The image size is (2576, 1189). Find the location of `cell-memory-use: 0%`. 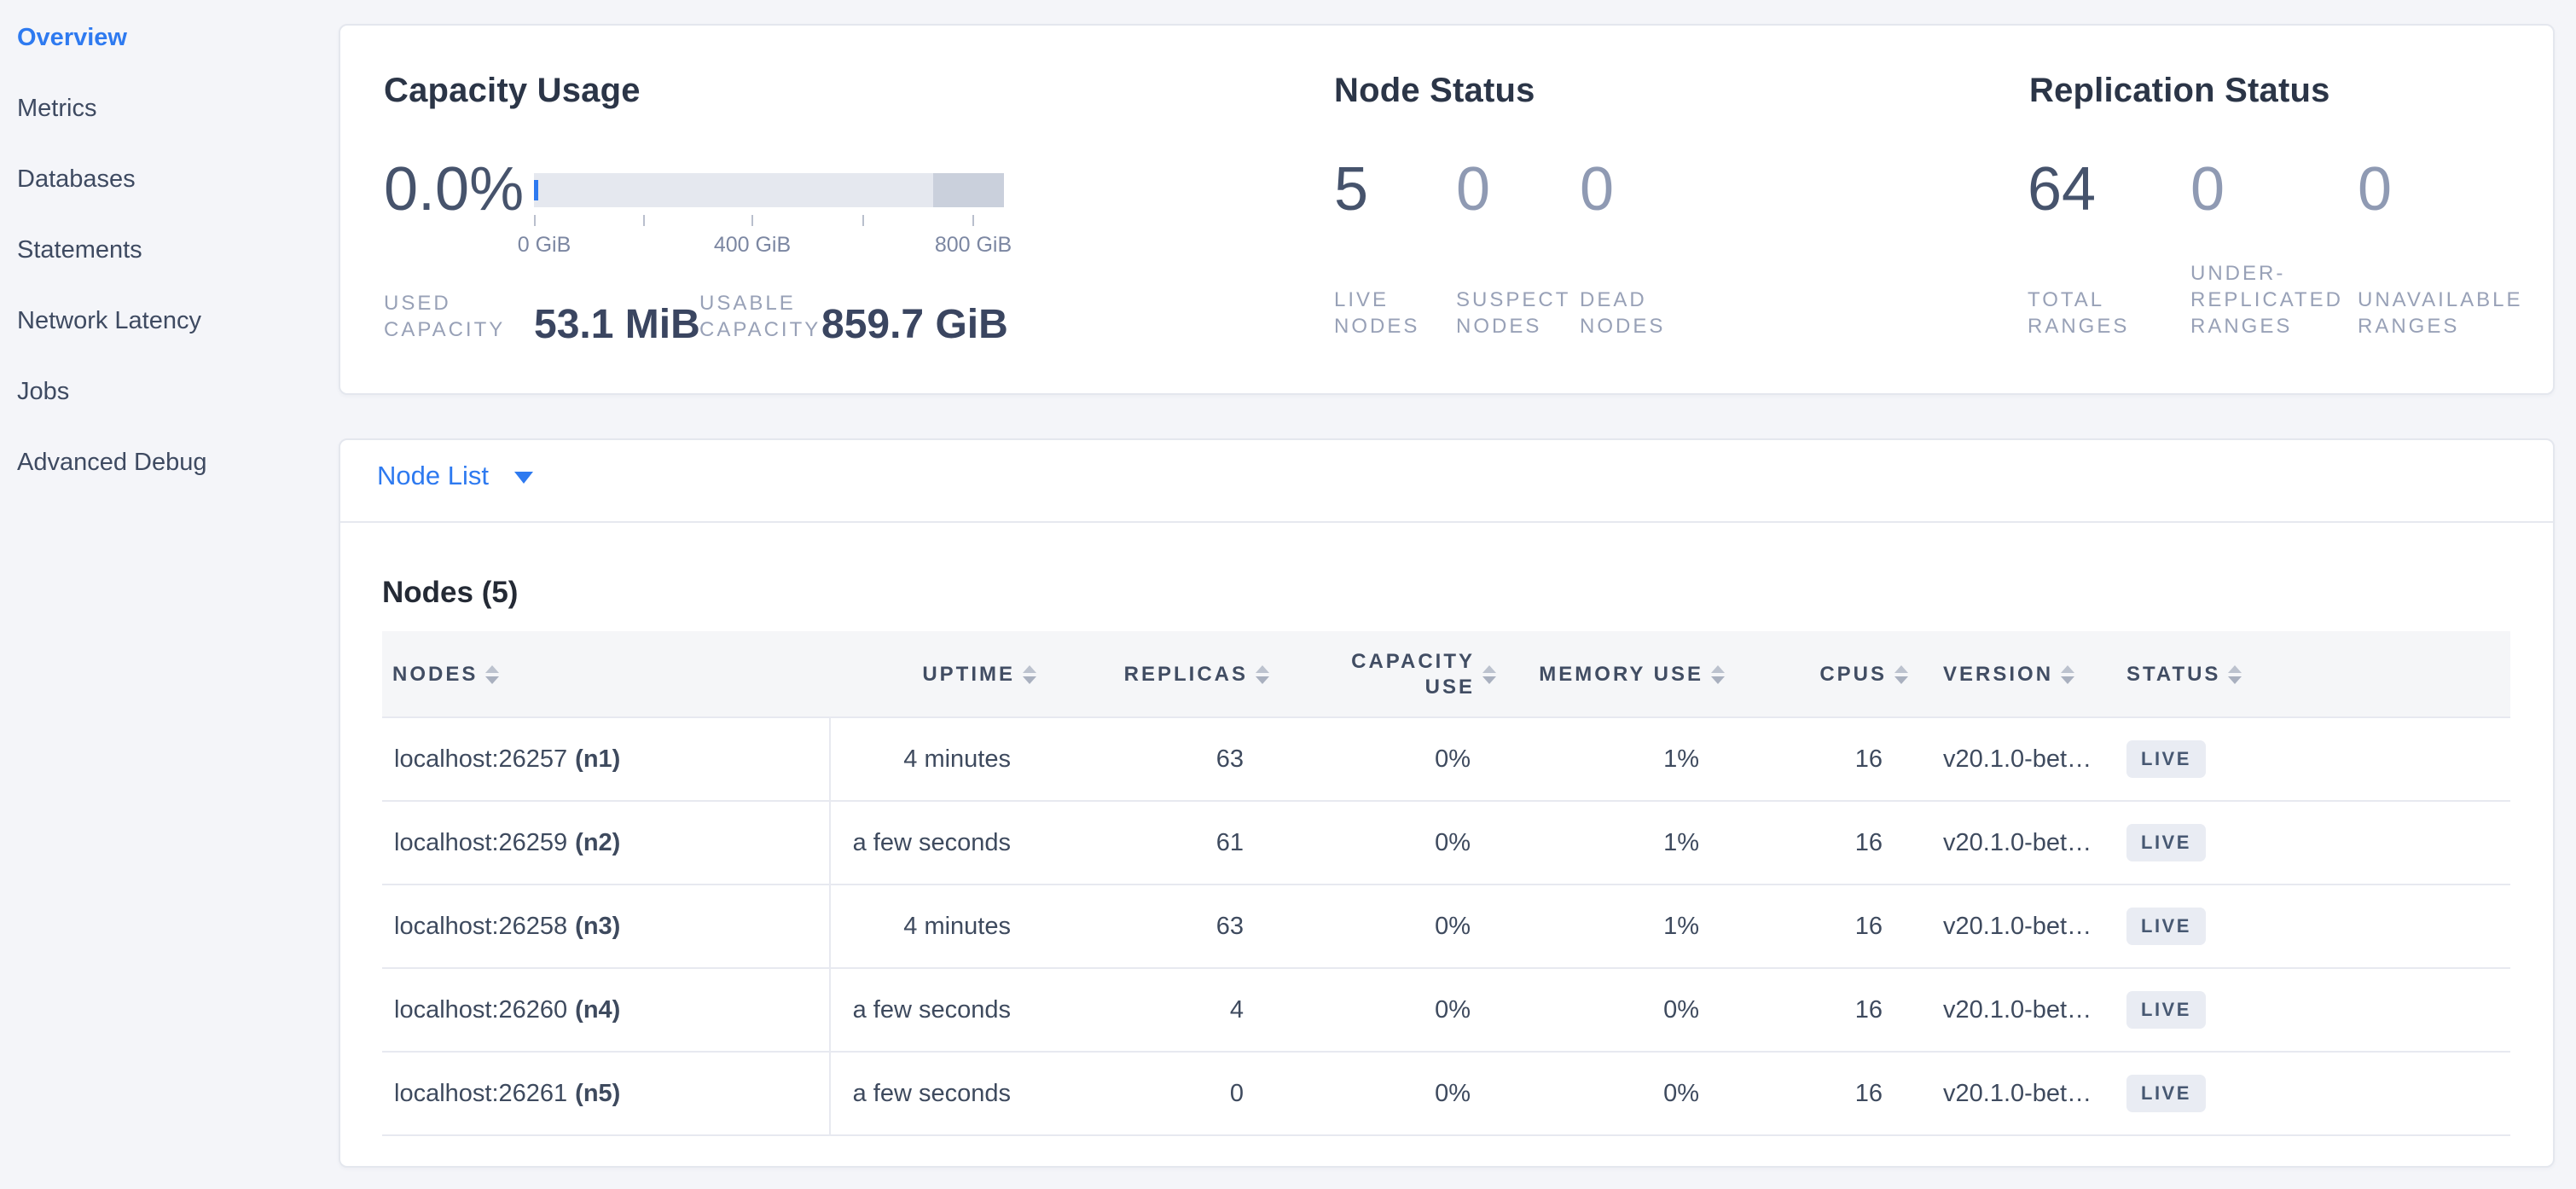

cell-memory-use: 0% is located at coordinates (1681, 1093).